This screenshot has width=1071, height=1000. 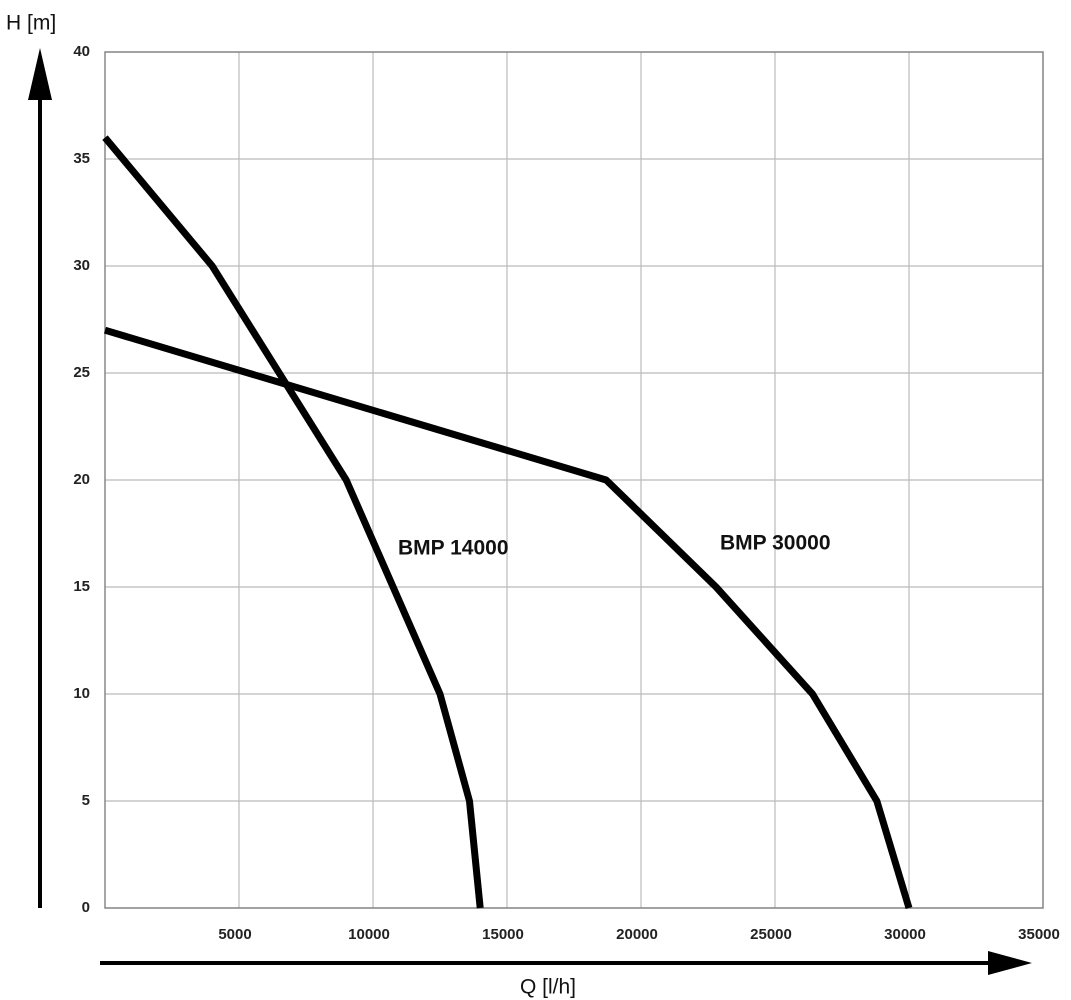 What do you see at coordinates (369, 934) in the screenshot?
I see `x-tick-label: 10000` at bounding box center [369, 934].